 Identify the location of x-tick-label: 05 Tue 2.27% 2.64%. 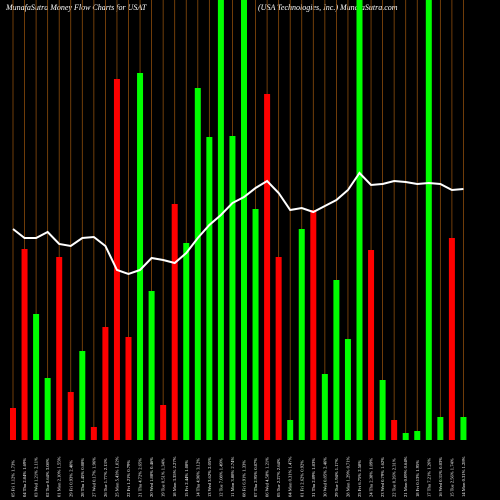
(278, 477).